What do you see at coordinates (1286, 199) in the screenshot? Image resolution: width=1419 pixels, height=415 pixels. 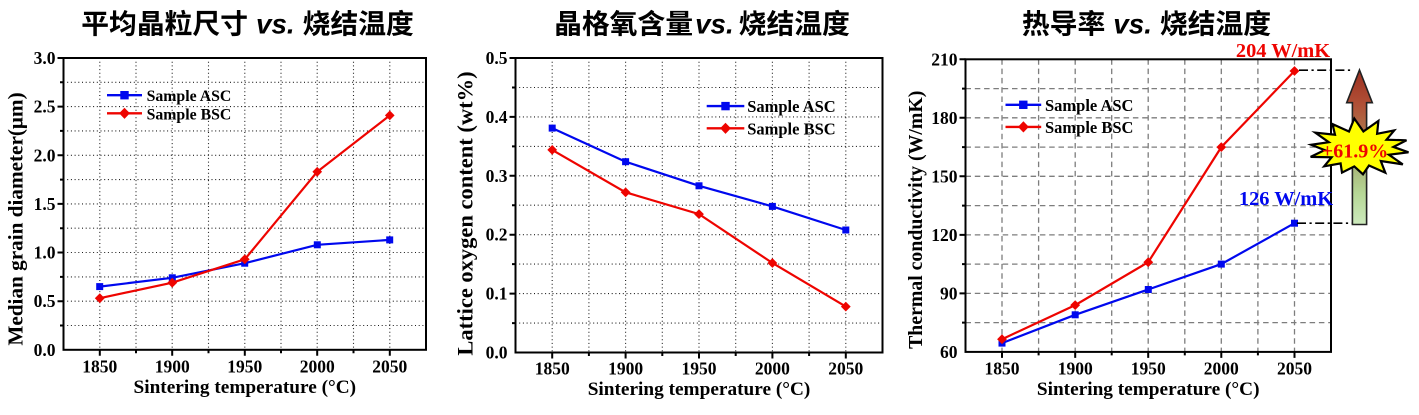 I see `svg-text: 126 W/mK` at bounding box center [1286, 199].